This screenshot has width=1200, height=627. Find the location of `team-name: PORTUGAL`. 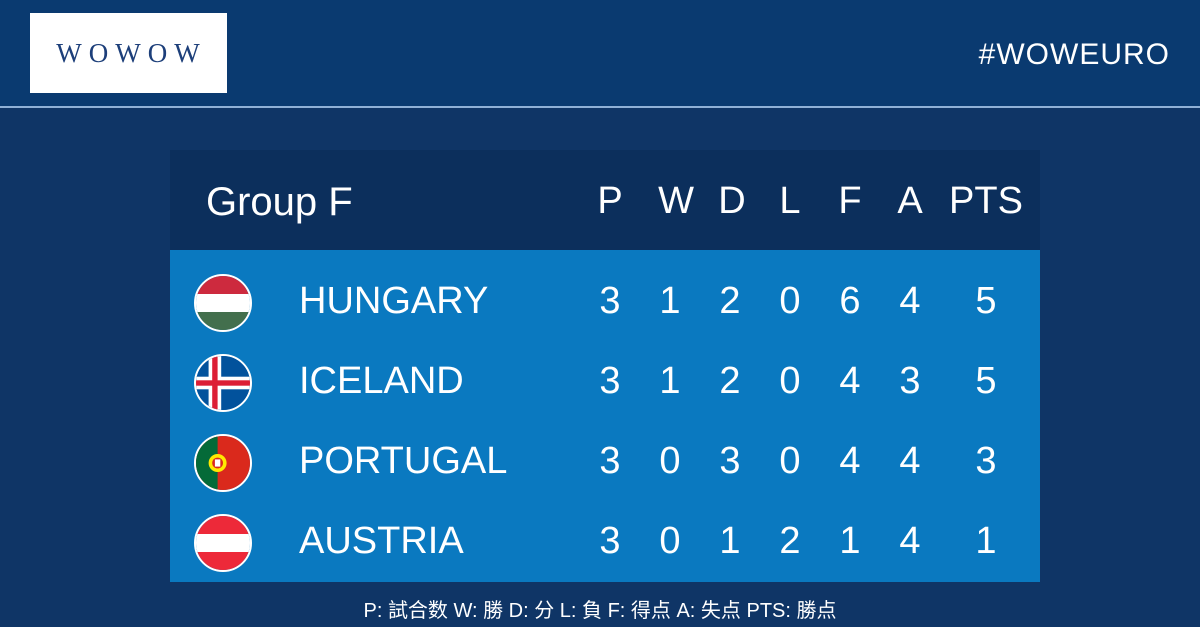

team-name: PORTUGAL is located at coordinates (403, 461).